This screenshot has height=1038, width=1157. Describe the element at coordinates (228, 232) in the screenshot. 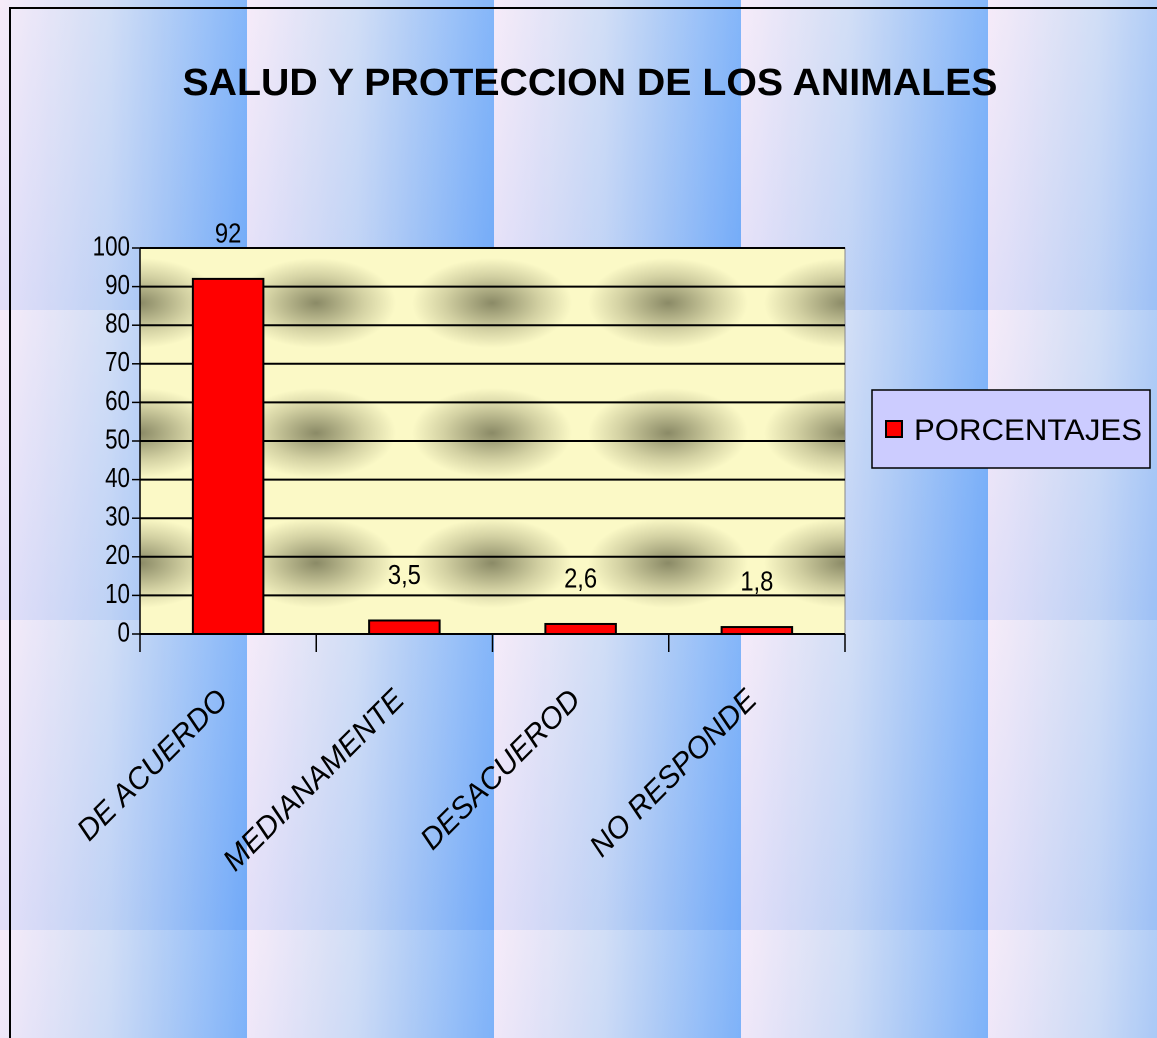

I see `data-label: 92` at that location.